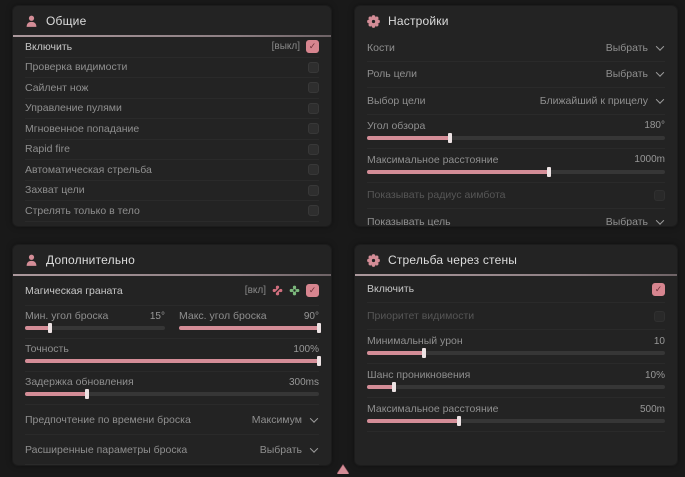 The image size is (685, 477). I want to click on row-label: Предпочтение по времени броска, so click(108, 419).